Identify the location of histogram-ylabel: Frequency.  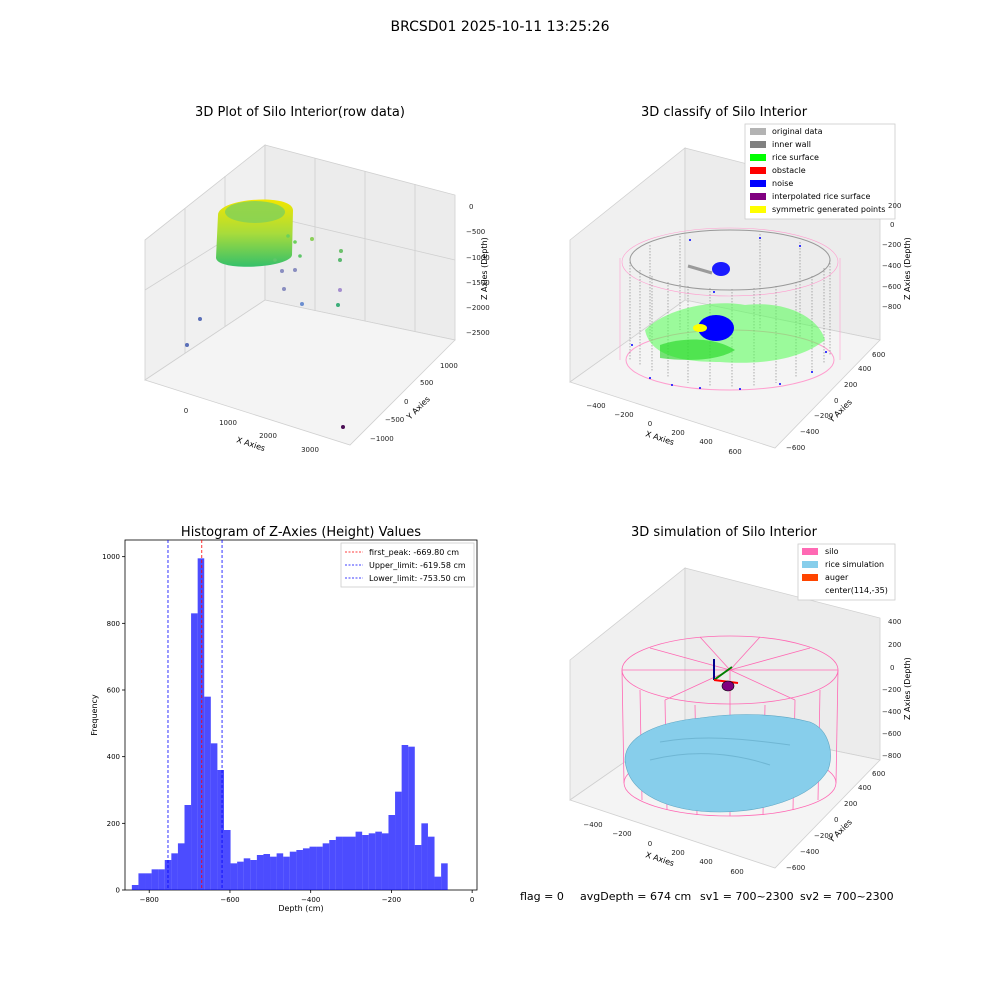
(94, 715).